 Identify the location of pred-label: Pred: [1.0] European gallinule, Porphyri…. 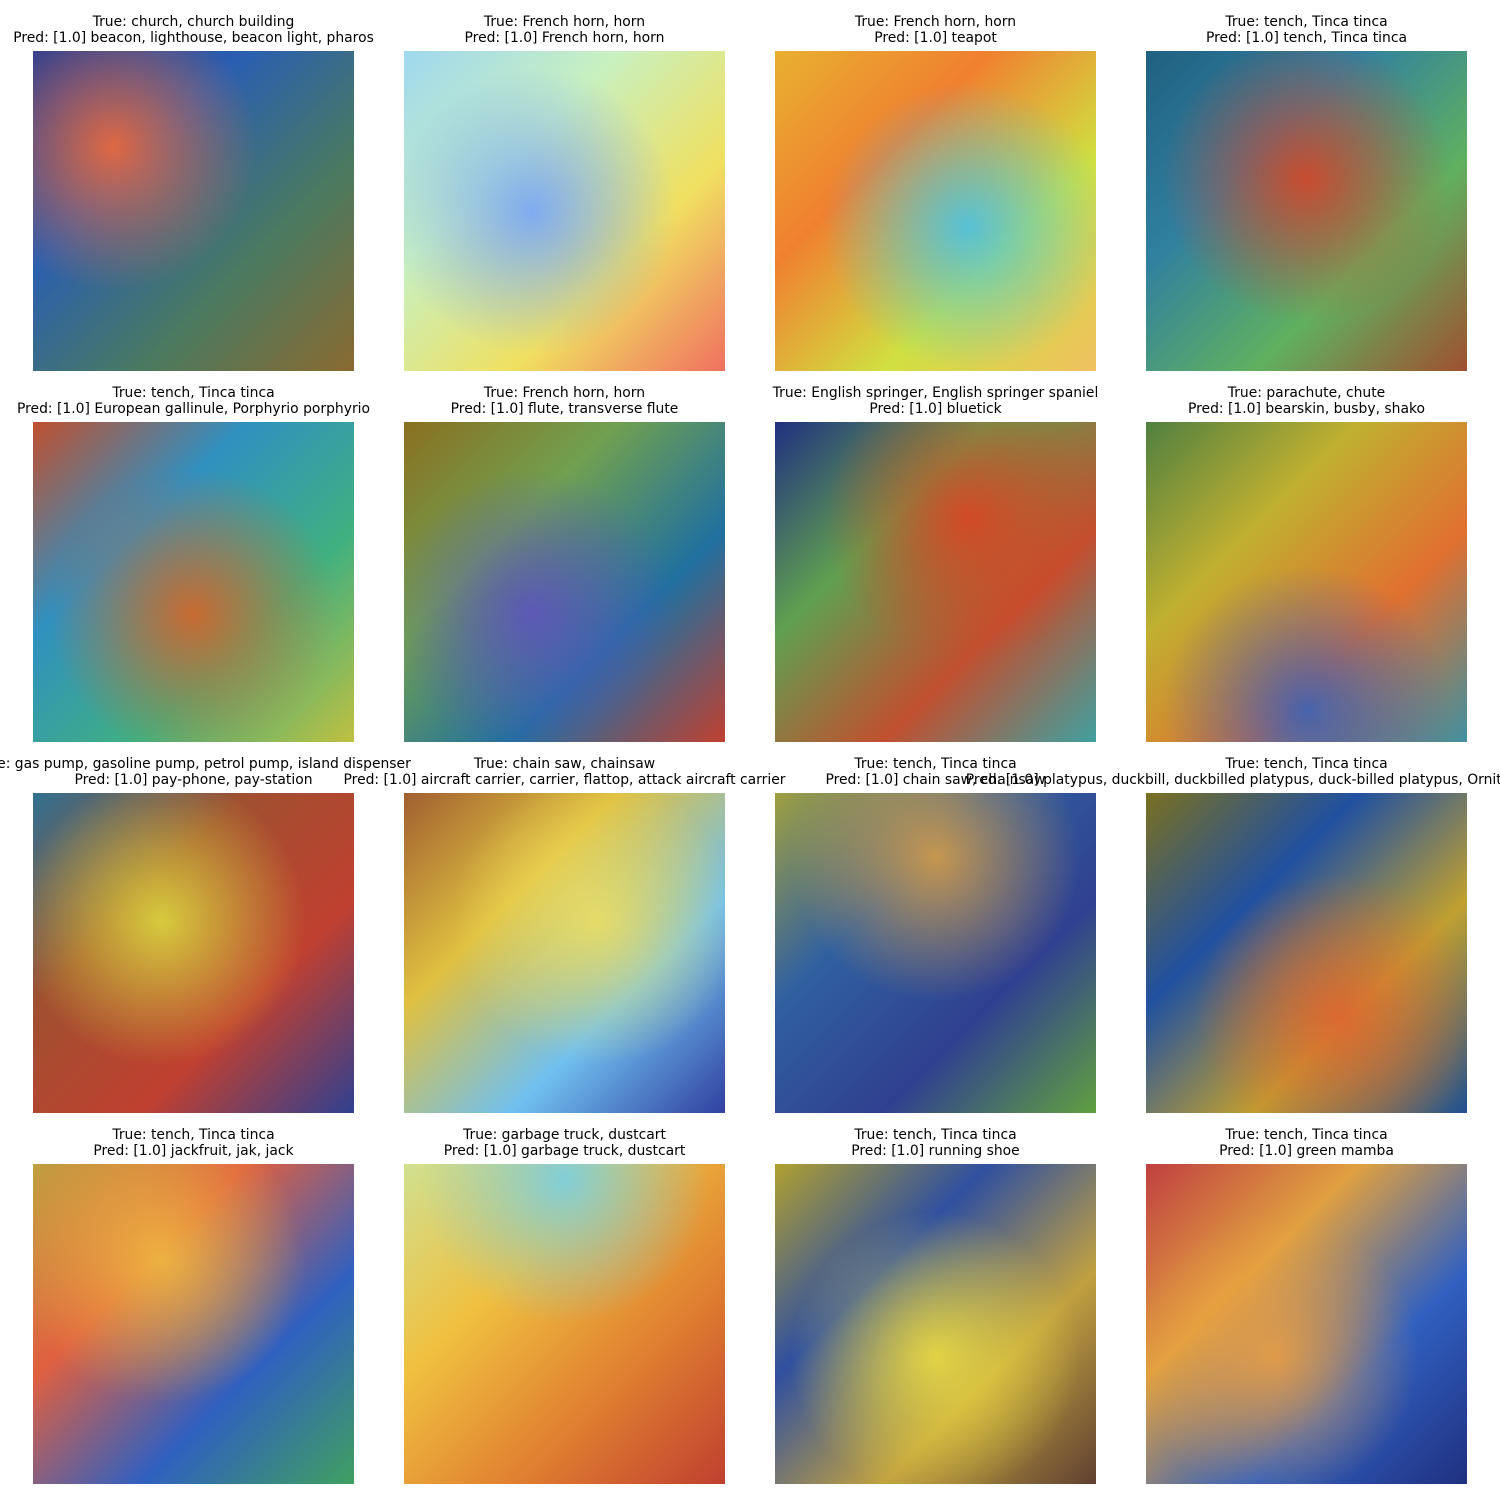
(193, 409).